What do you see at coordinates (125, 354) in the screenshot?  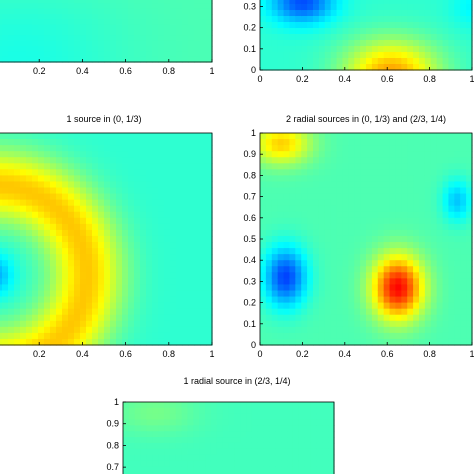 I see `x-tick-label: 0.6` at bounding box center [125, 354].